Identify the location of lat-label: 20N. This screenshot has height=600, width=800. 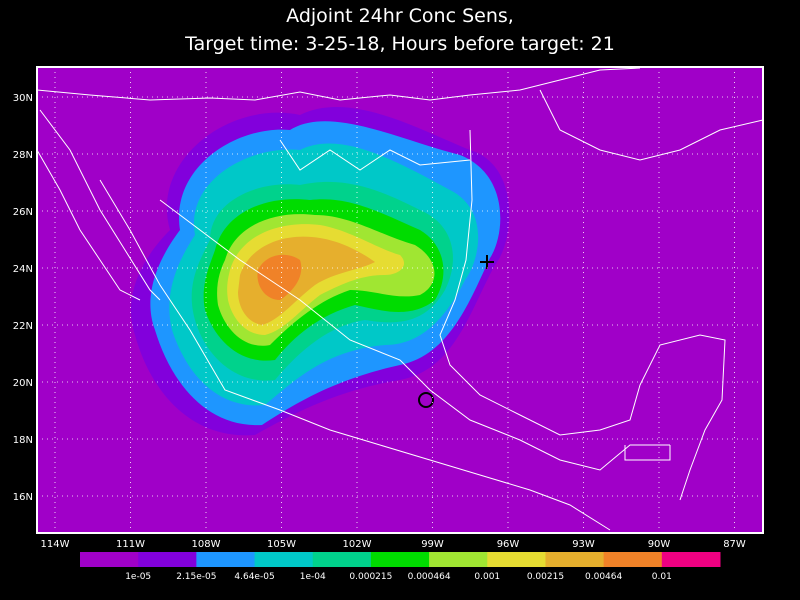
(23, 383).